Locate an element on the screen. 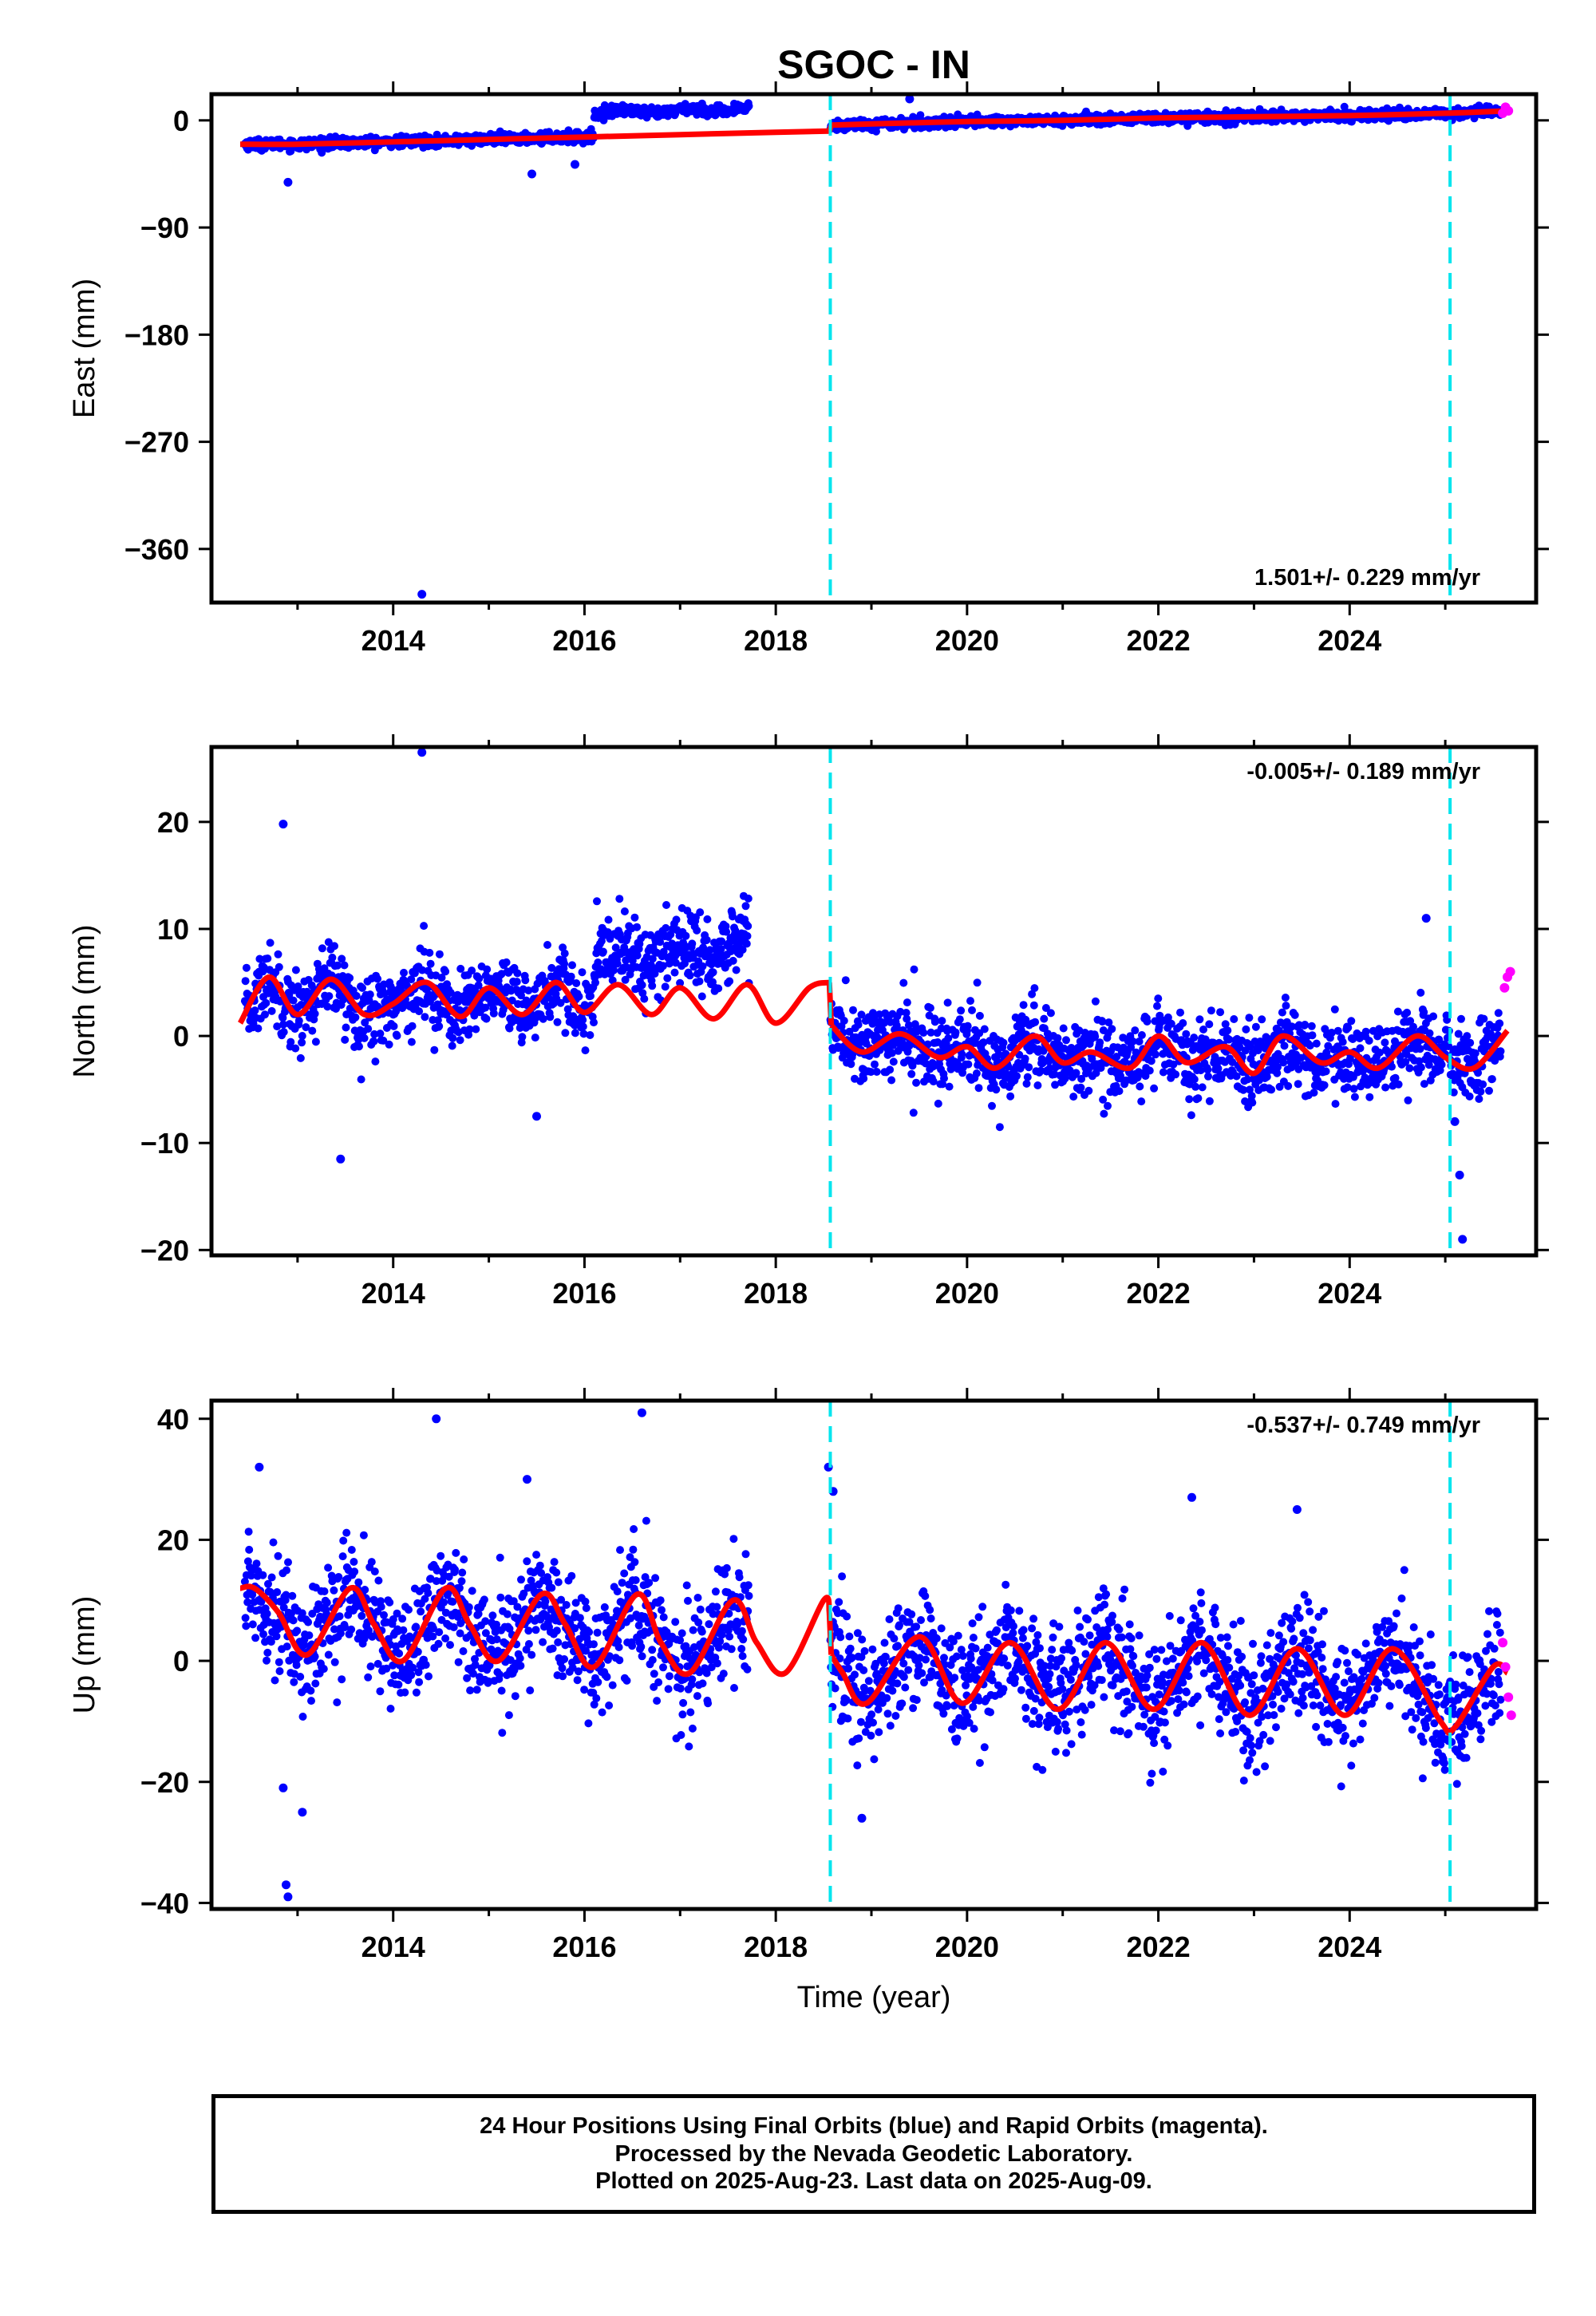  x-tick-label: 2022 is located at coordinates (1159, 1293).